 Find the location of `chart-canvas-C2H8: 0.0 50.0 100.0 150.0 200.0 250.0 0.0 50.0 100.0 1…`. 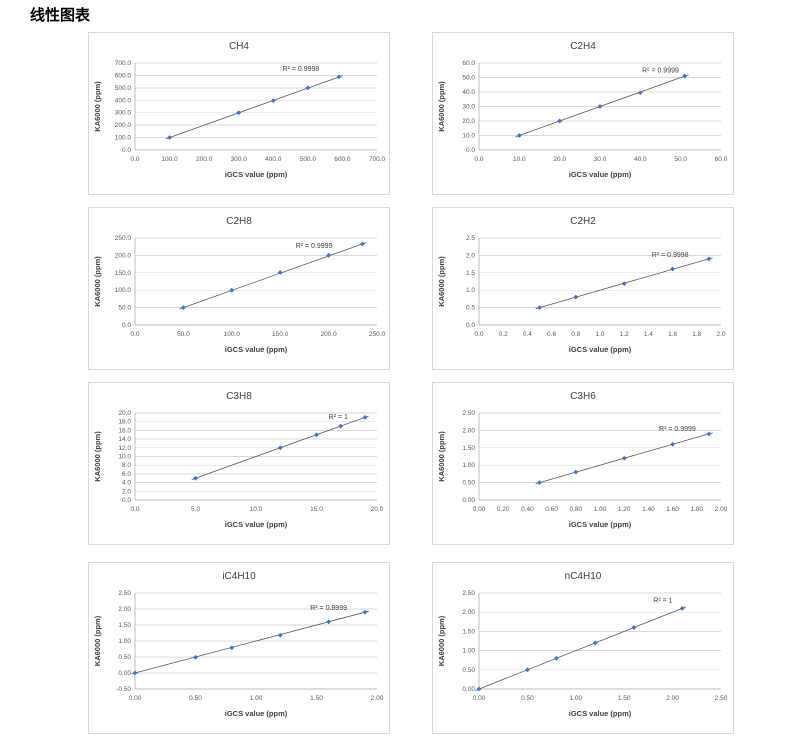

chart-canvas-C2H8: 0.0 50.0 100.0 150.0 200.0 250.0 0.0 50.0 100.0 1… is located at coordinates (239, 285).